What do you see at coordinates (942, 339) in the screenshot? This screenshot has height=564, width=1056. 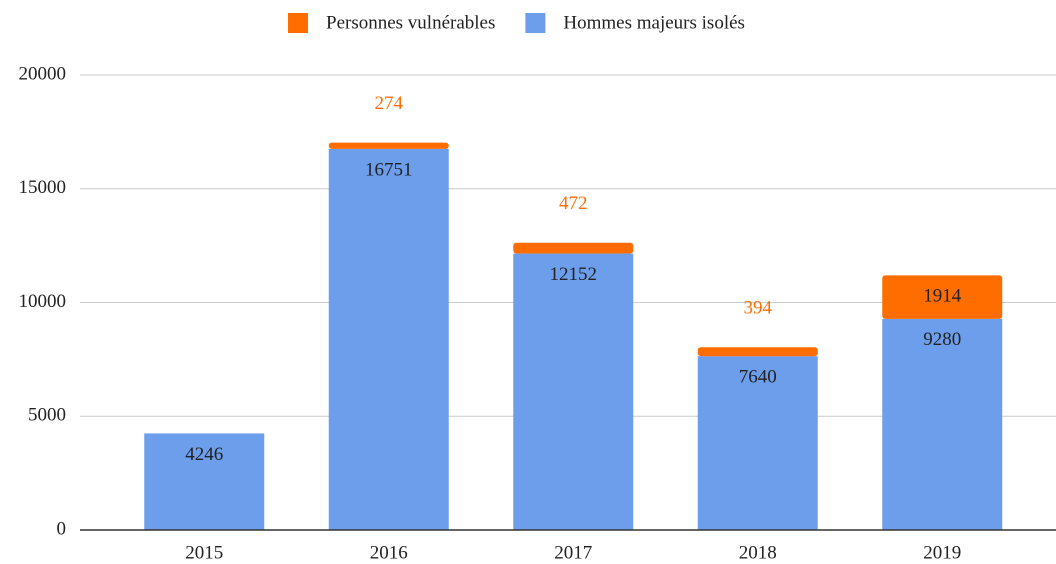 I see `data-label: 9280` at bounding box center [942, 339].